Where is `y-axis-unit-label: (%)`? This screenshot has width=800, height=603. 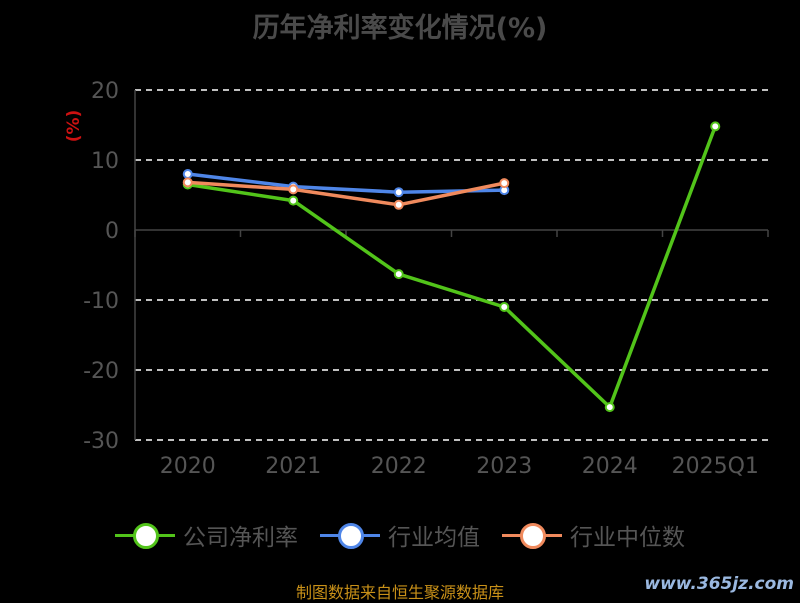
y-axis-unit-label: (%) is located at coordinates (74, 126).